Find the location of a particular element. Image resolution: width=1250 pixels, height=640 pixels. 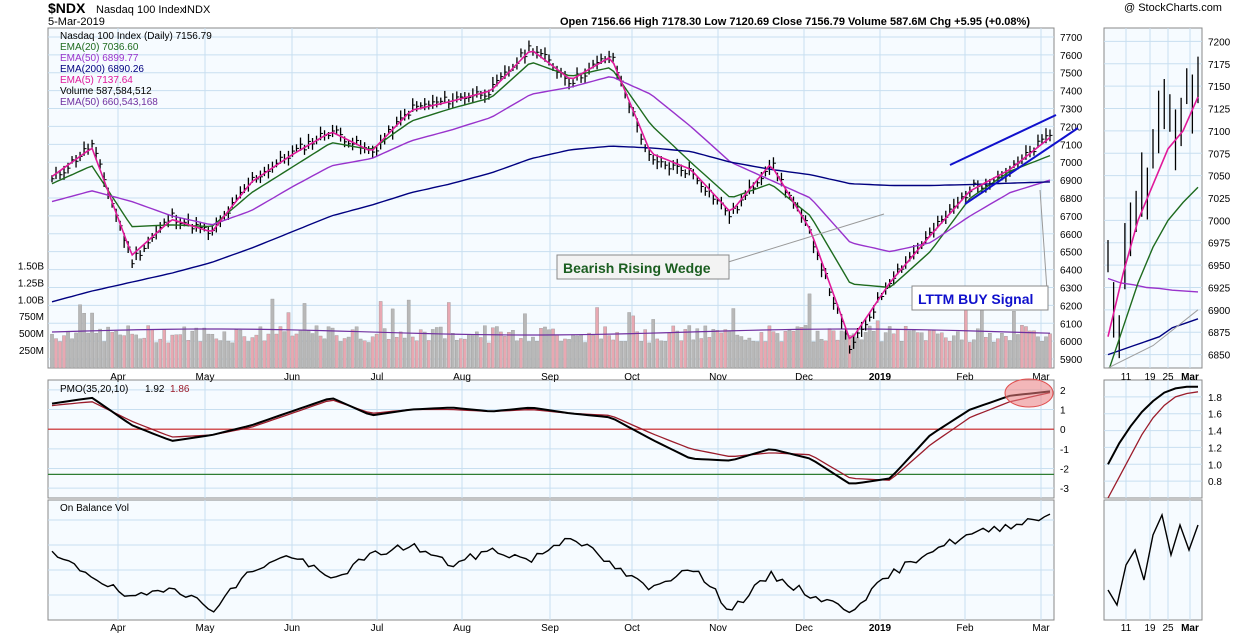

pmo-tick-label: -3 is located at coordinates (1064, 489).